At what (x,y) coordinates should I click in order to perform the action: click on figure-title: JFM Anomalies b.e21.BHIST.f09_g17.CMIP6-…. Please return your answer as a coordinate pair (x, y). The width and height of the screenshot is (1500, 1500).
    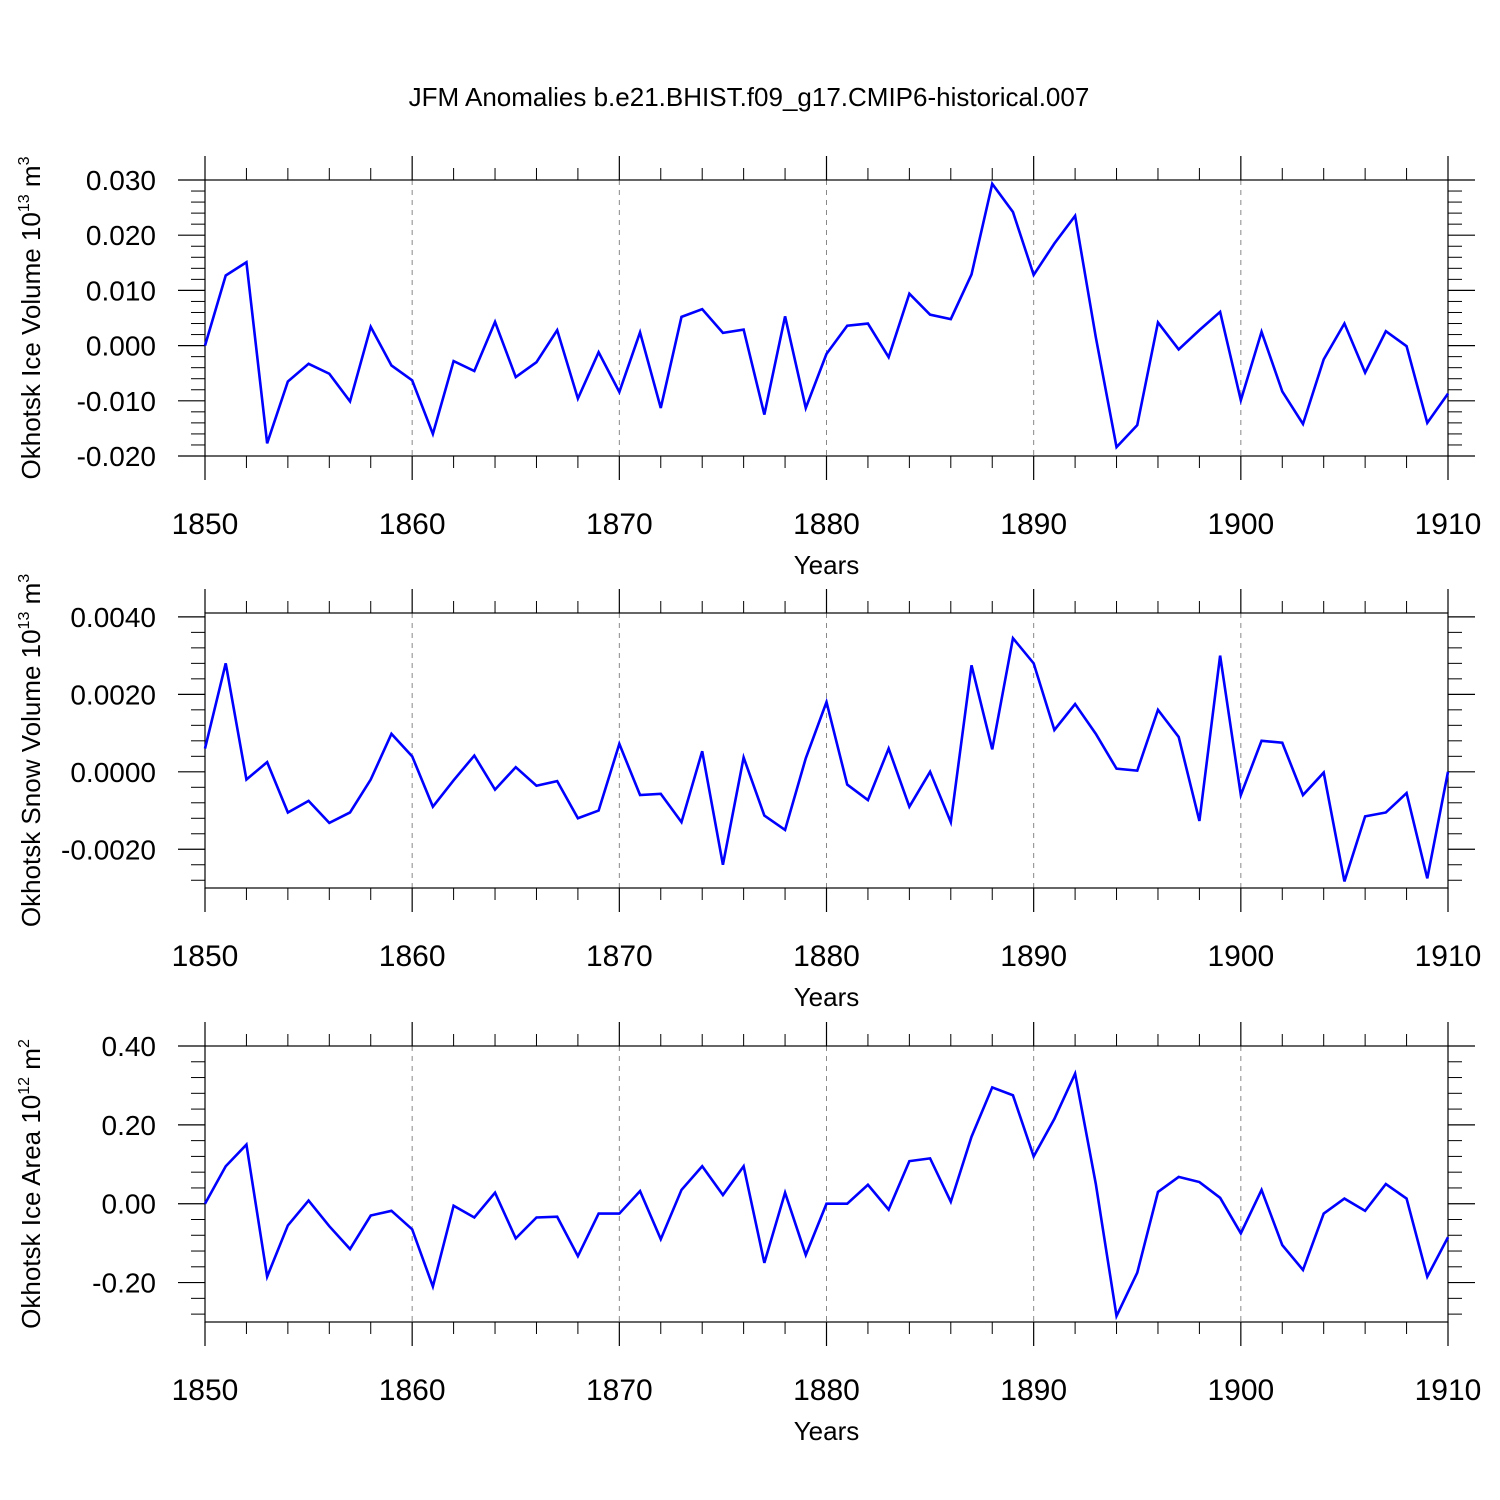
    Looking at the image, I should click on (749, 97).